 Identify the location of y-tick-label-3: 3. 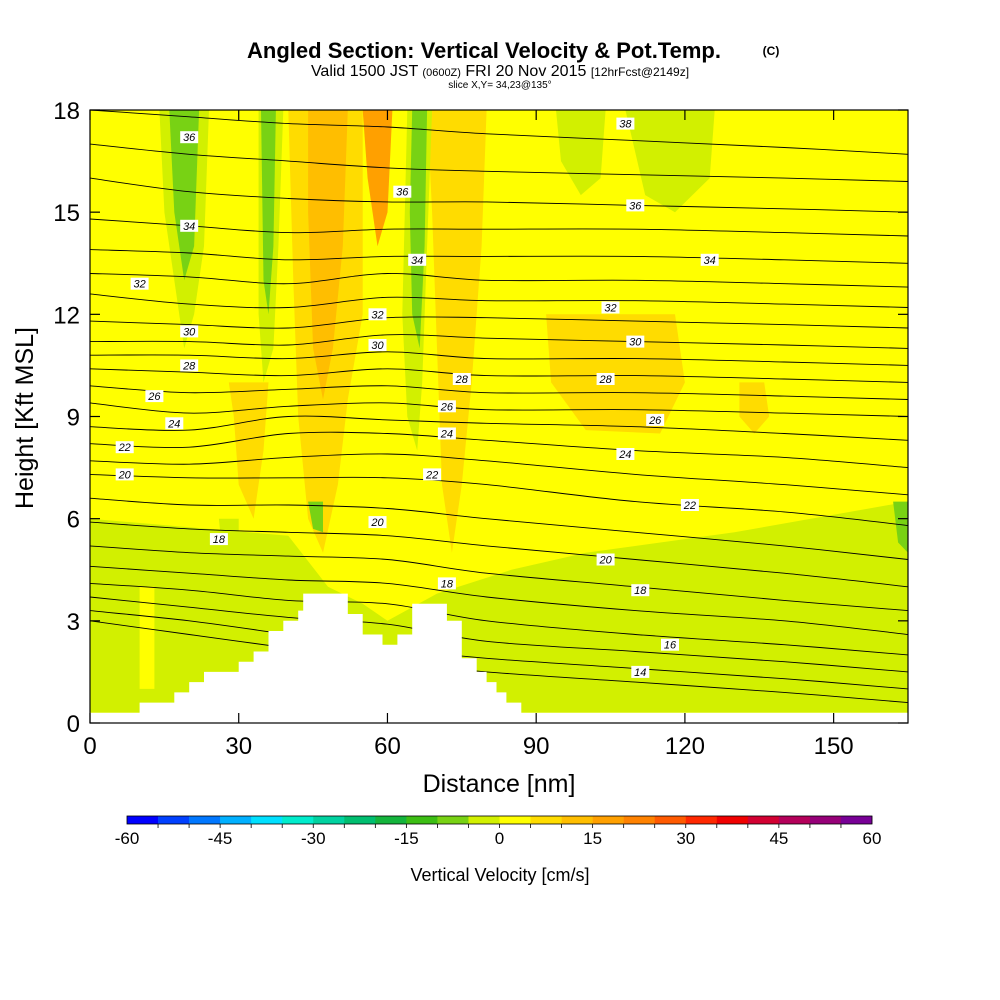
(73, 622).